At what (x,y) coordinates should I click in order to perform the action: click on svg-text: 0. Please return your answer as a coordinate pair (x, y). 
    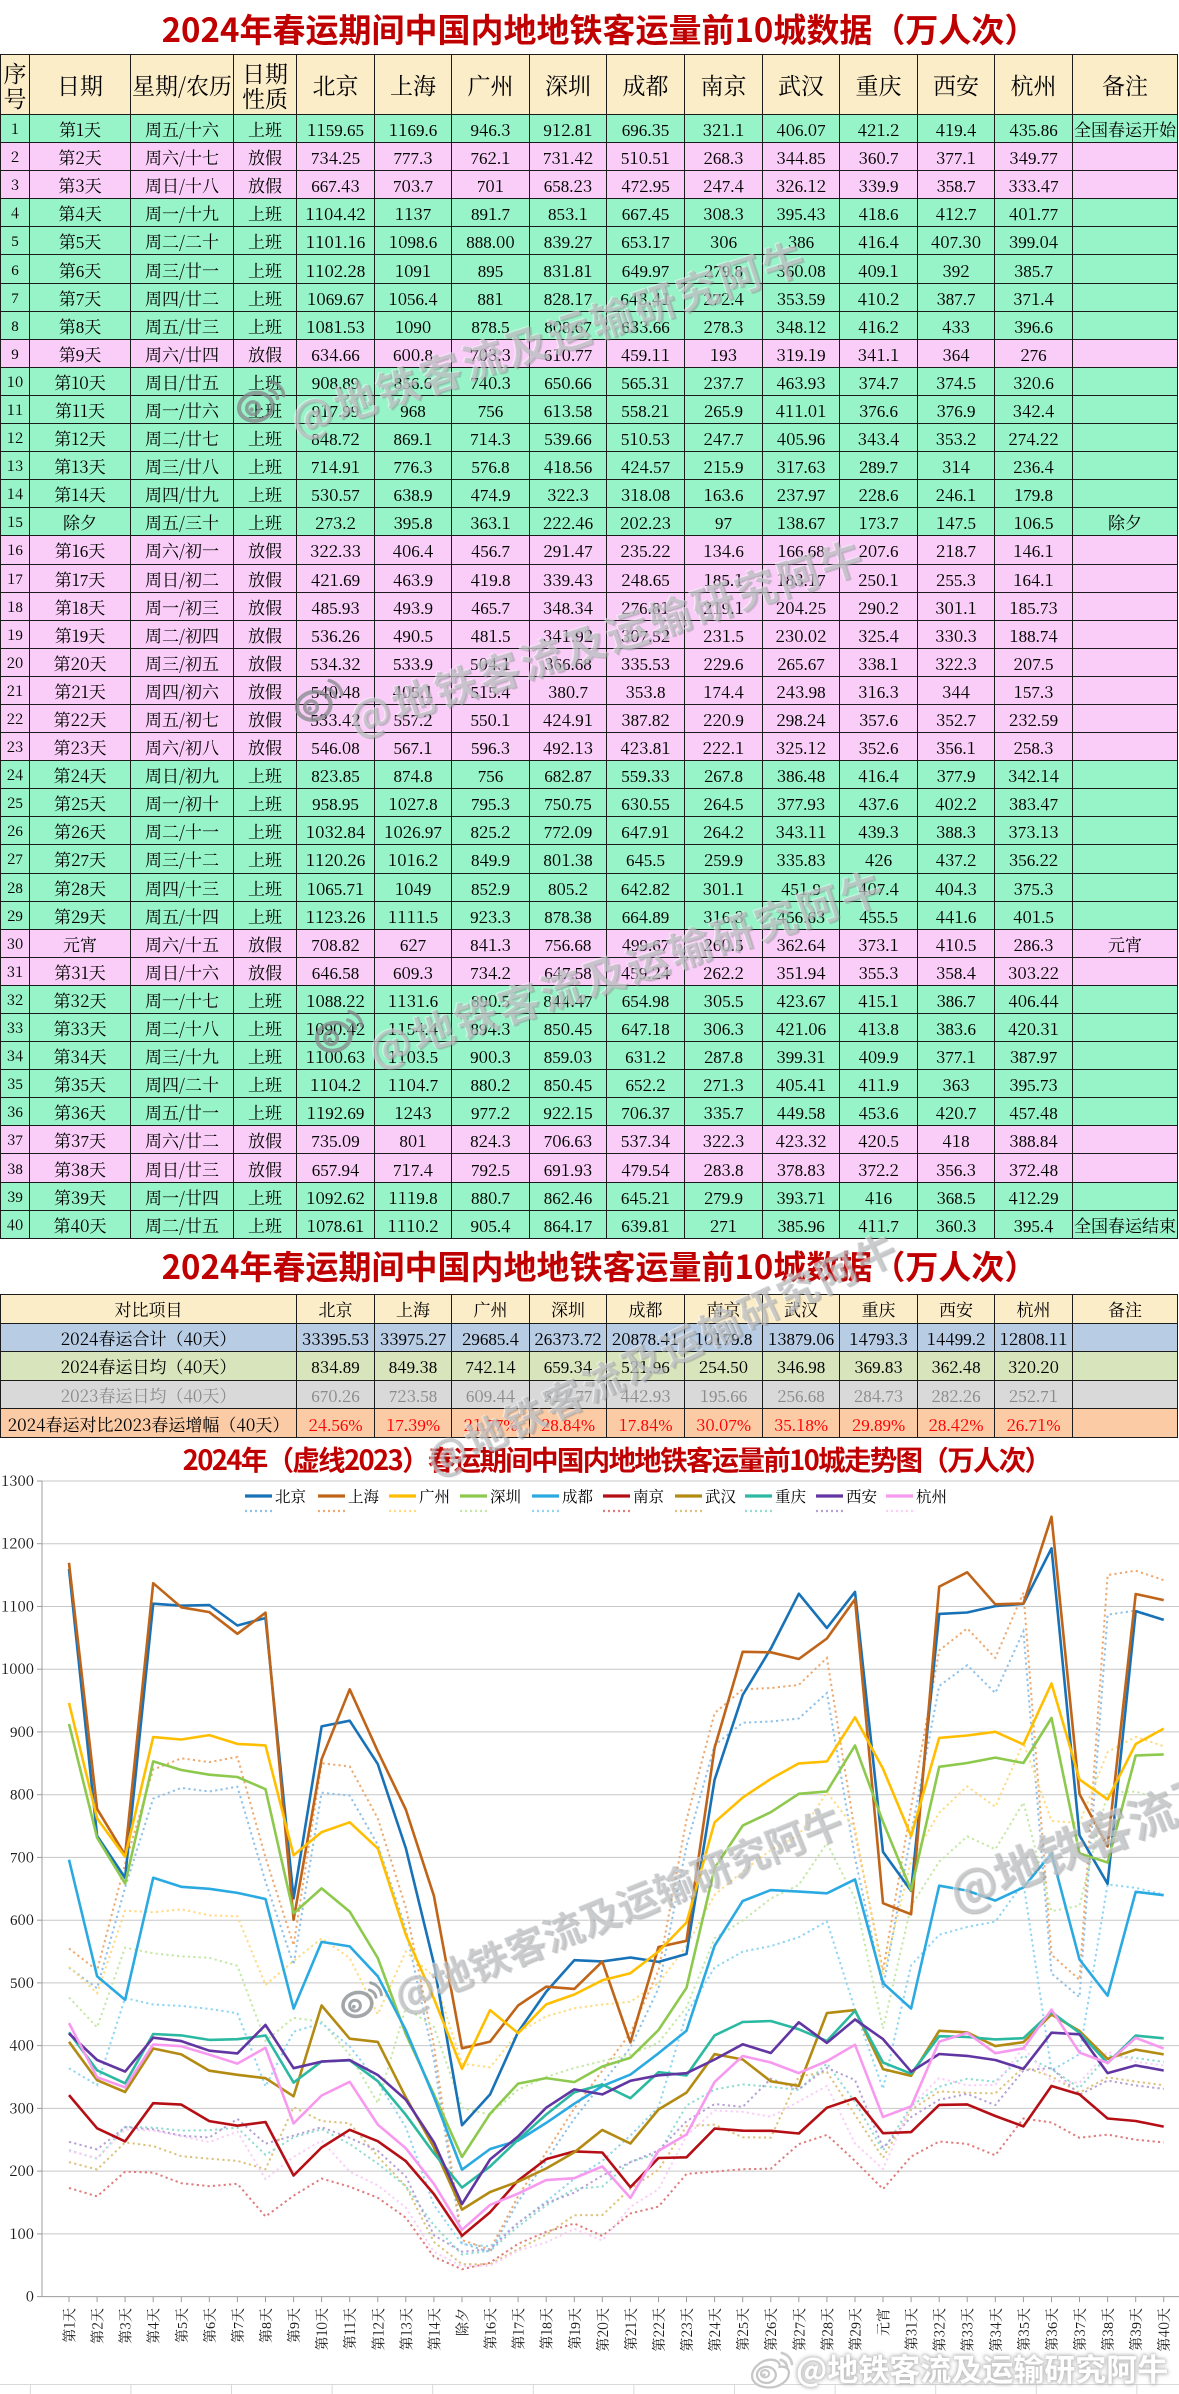
    Looking at the image, I should click on (30, 2296).